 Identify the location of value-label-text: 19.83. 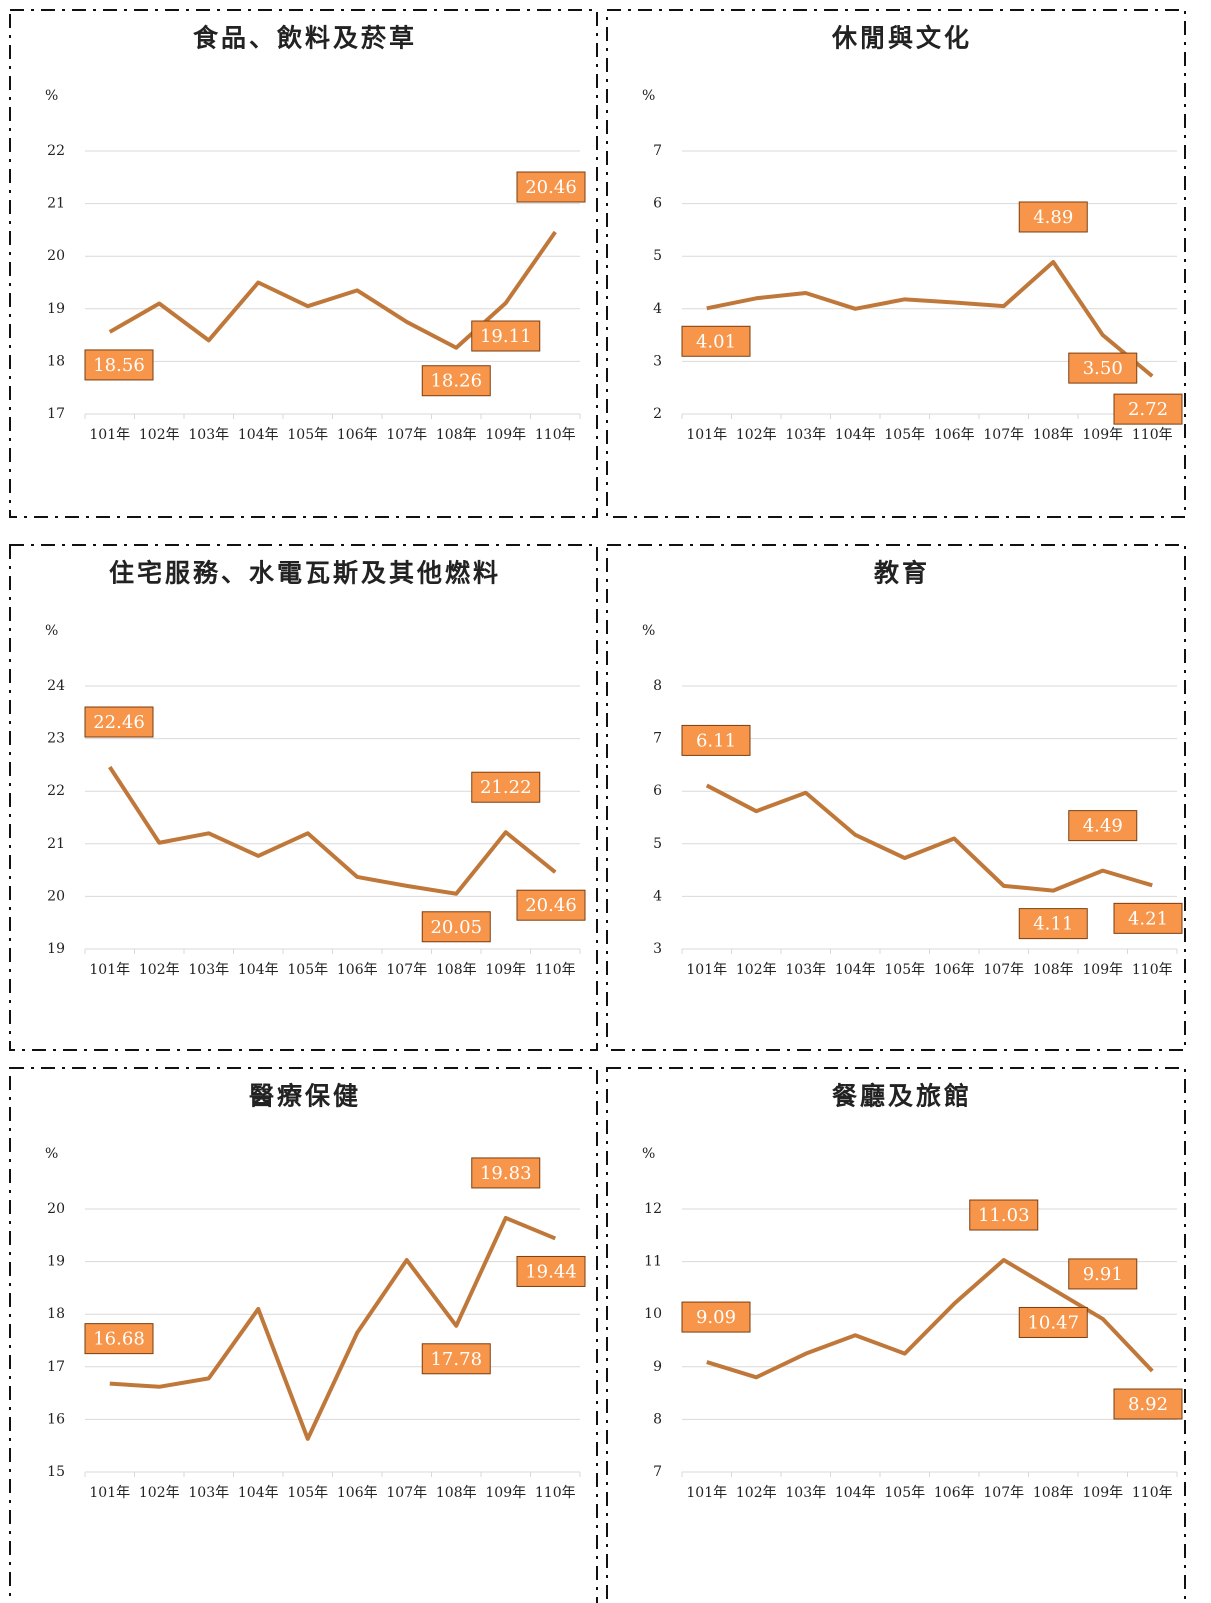
(506, 1173).